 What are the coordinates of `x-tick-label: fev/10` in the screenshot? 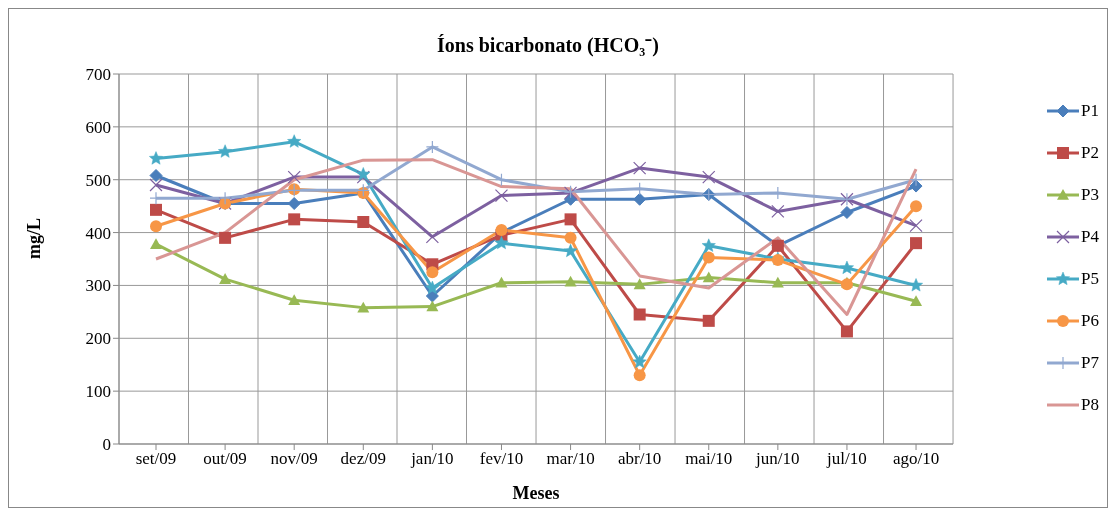 It's located at (501, 459).